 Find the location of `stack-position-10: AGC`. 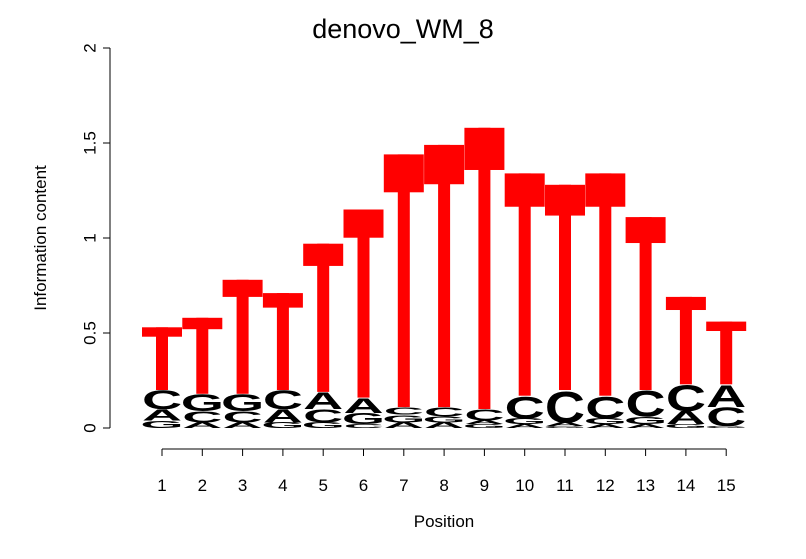

stack-position-10: AGC is located at coordinates (524, 301).